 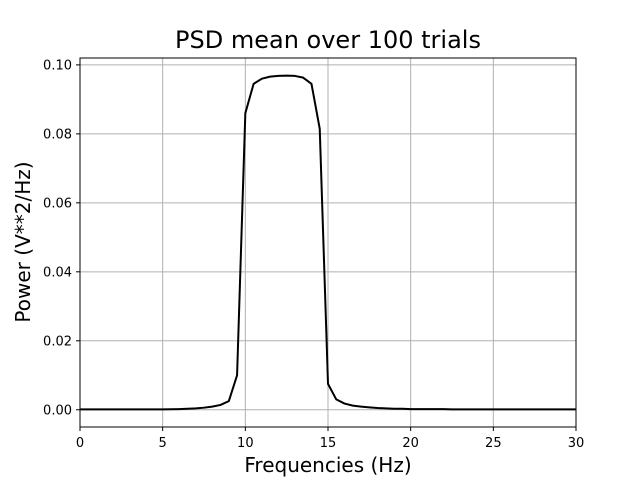 What do you see at coordinates (57, 134) in the screenshot?
I see `y-tick-label: 0.08` at bounding box center [57, 134].